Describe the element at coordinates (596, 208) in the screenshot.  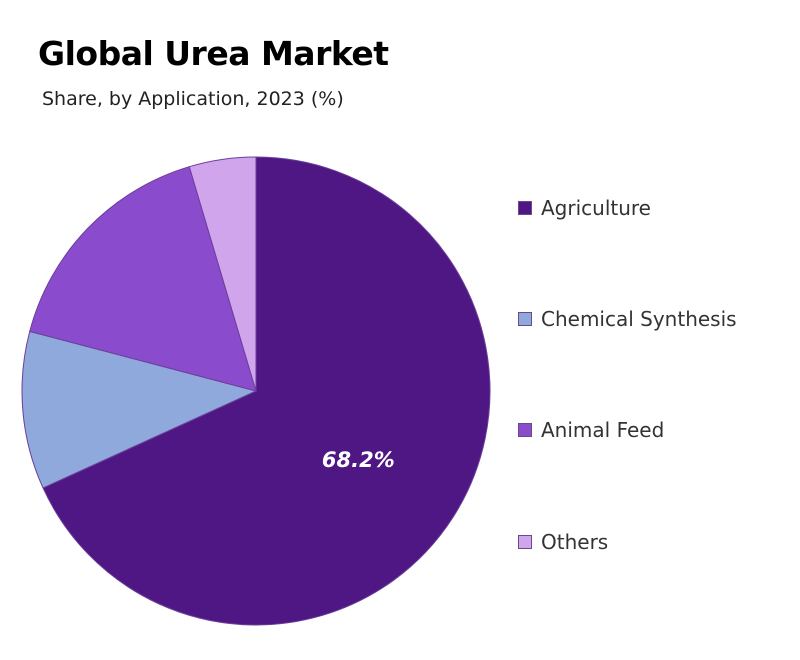
I see `legend-label: Agriculture` at that location.